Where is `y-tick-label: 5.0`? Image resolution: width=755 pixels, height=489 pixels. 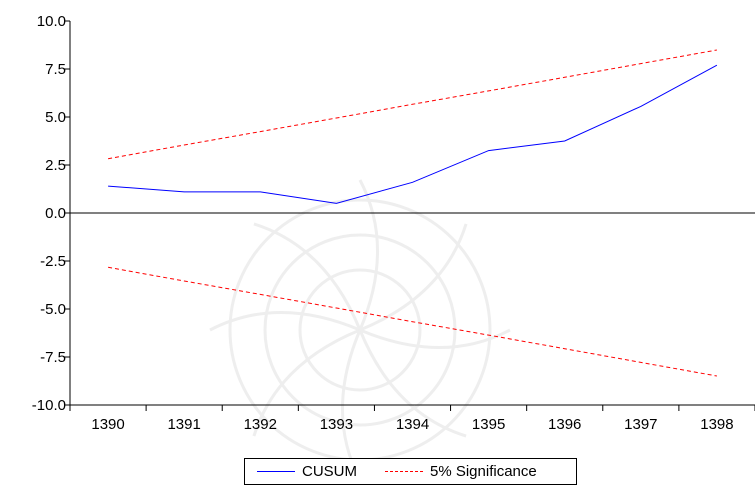
y-tick-label: 5.0 is located at coordinates (55, 117).